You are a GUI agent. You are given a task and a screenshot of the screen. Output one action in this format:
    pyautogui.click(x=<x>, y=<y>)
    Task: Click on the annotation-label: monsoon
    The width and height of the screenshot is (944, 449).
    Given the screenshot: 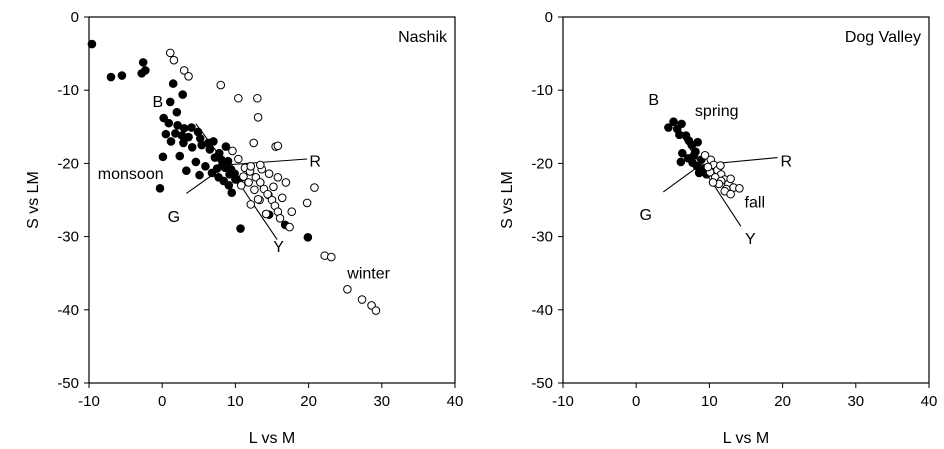 What is the action you would take?
    pyautogui.click(x=131, y=174)
    